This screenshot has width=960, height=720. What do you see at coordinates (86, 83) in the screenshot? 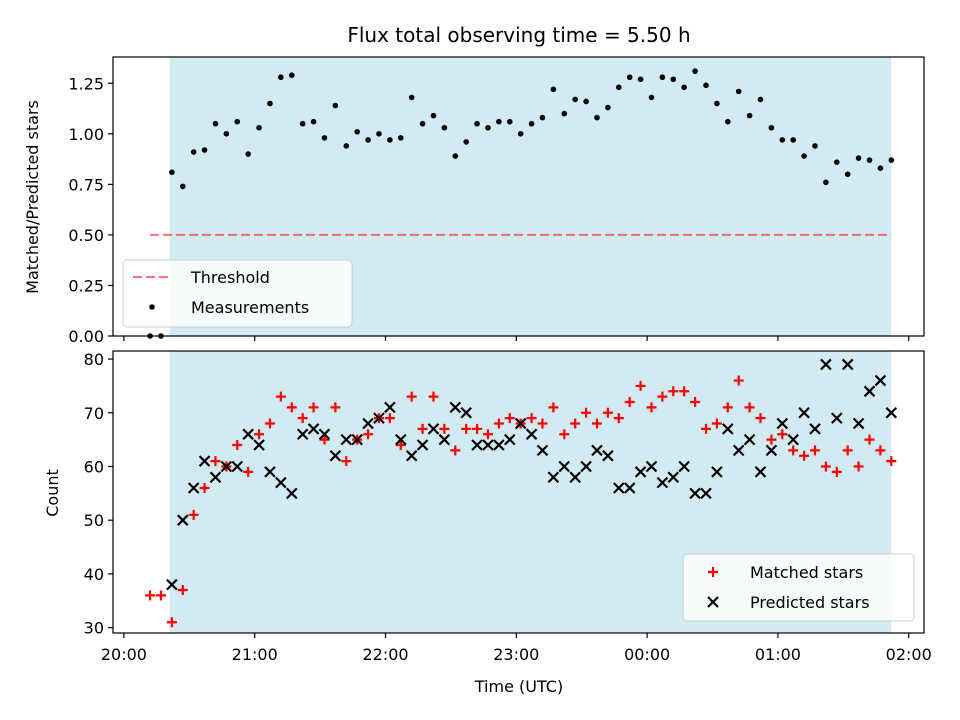
I see `top-ytick-label: 1.25` at bounding box center [86, 83].